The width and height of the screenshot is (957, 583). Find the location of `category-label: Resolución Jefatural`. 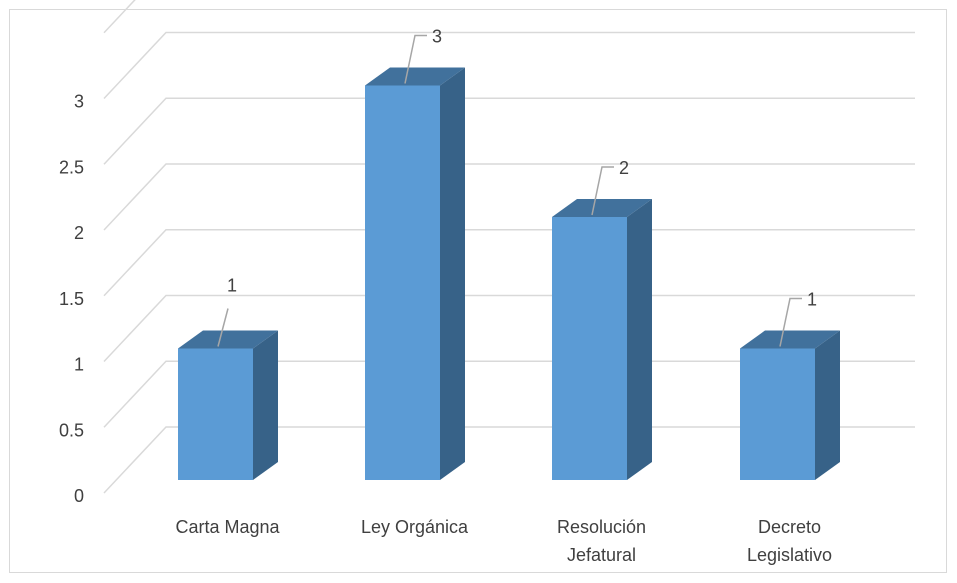

category-label: Resolución Jefatural is located at coordinates (601, 541).